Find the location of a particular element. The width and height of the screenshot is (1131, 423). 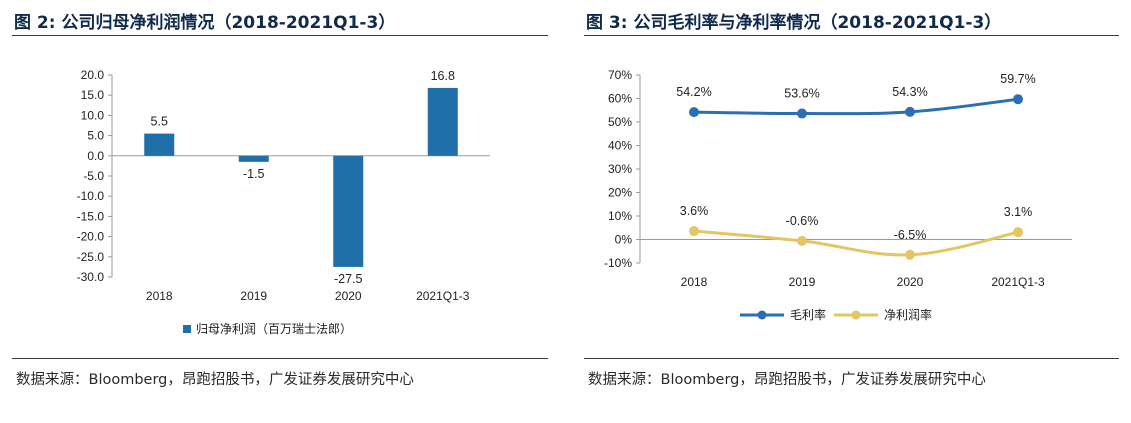

left-bottom-rule is located at coordinates (280, 358).